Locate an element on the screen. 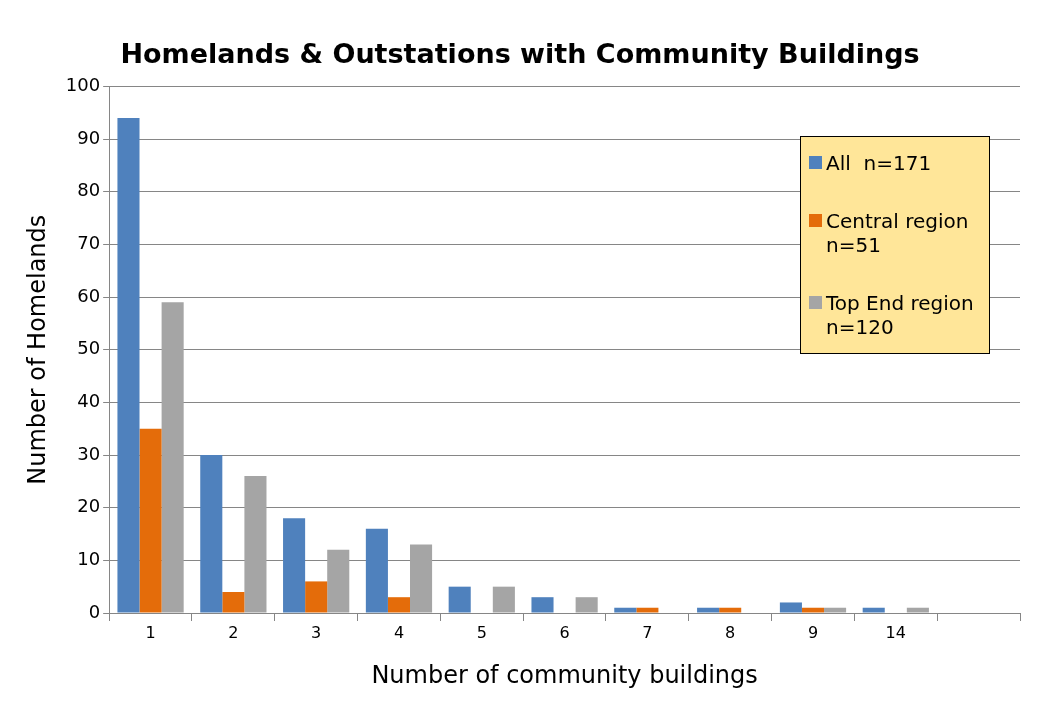 This screenshot has height=725, width=1038. y-tick-label: 30 is located at coordinates (89, 453).